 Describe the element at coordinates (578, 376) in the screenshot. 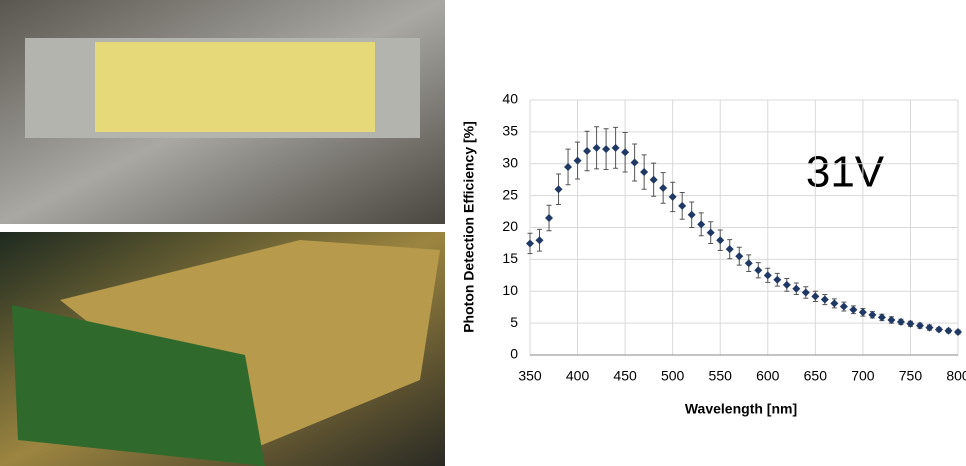

I see `x-tick-label: 400` at that location.